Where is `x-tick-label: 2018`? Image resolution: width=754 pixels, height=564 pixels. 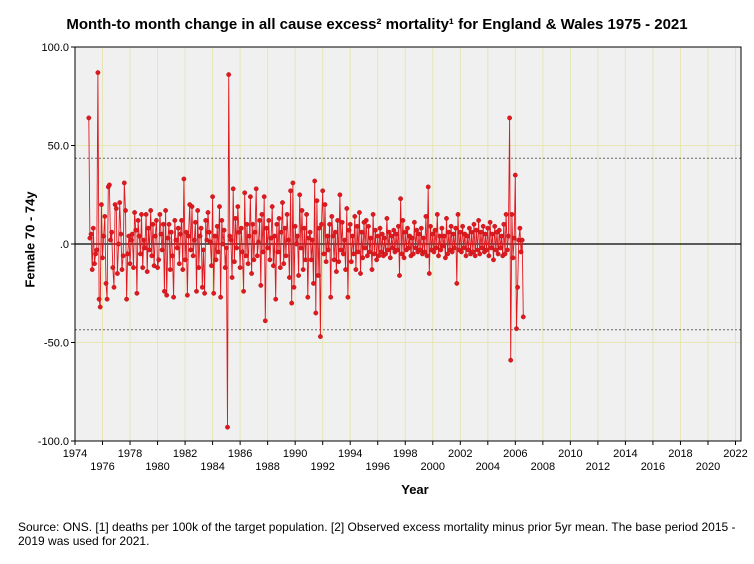 x-tick-label: 2018 is located at coordinates (680, 454).